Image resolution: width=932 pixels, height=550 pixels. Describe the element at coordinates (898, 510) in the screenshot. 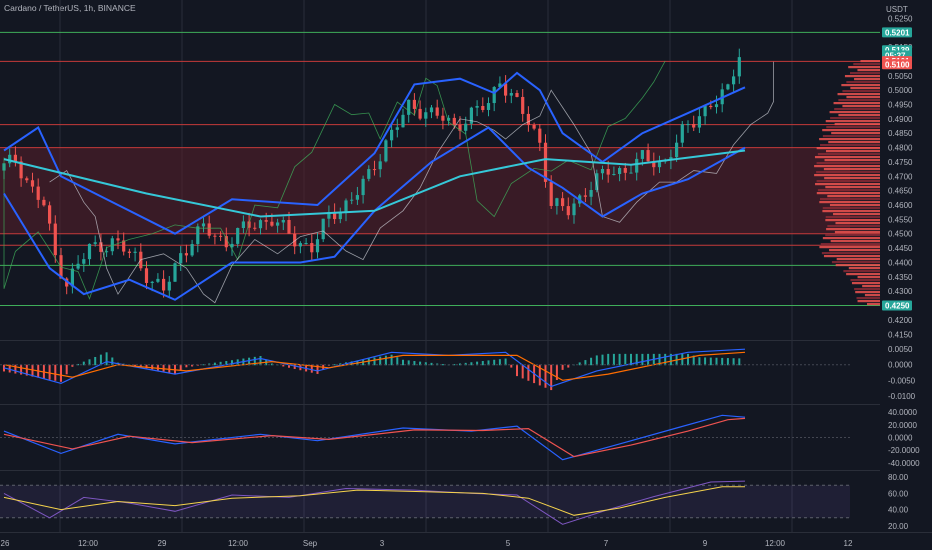

I see `rsi-tick-label: 40.00` at that location.